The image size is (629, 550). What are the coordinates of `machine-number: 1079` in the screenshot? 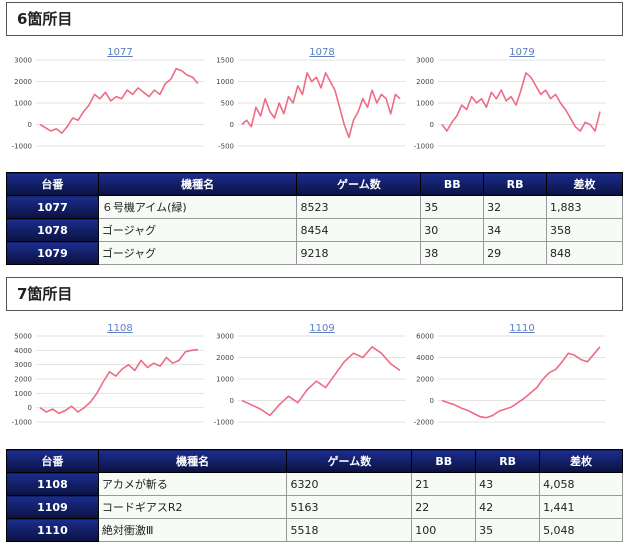 It's located at (52, 253).